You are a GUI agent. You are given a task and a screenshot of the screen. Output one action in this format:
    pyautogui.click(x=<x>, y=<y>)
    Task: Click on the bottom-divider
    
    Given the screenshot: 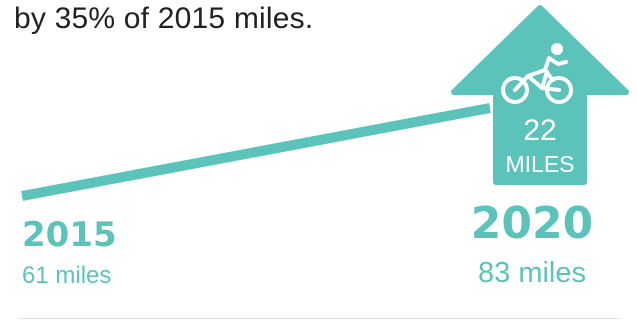 What is the action you would take?
    pyautogui.click(x=319, y=318)
    